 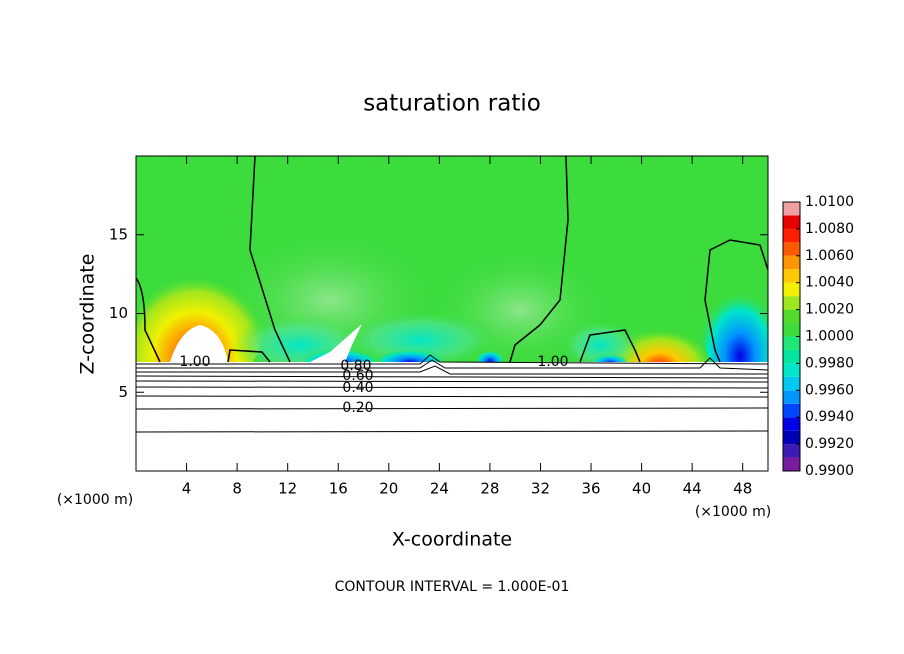 What do you see at coordinates (829, 202) in the screenshot?
I see `colorbar-tick-label: 1.0100` at bounding box center [829, 202].